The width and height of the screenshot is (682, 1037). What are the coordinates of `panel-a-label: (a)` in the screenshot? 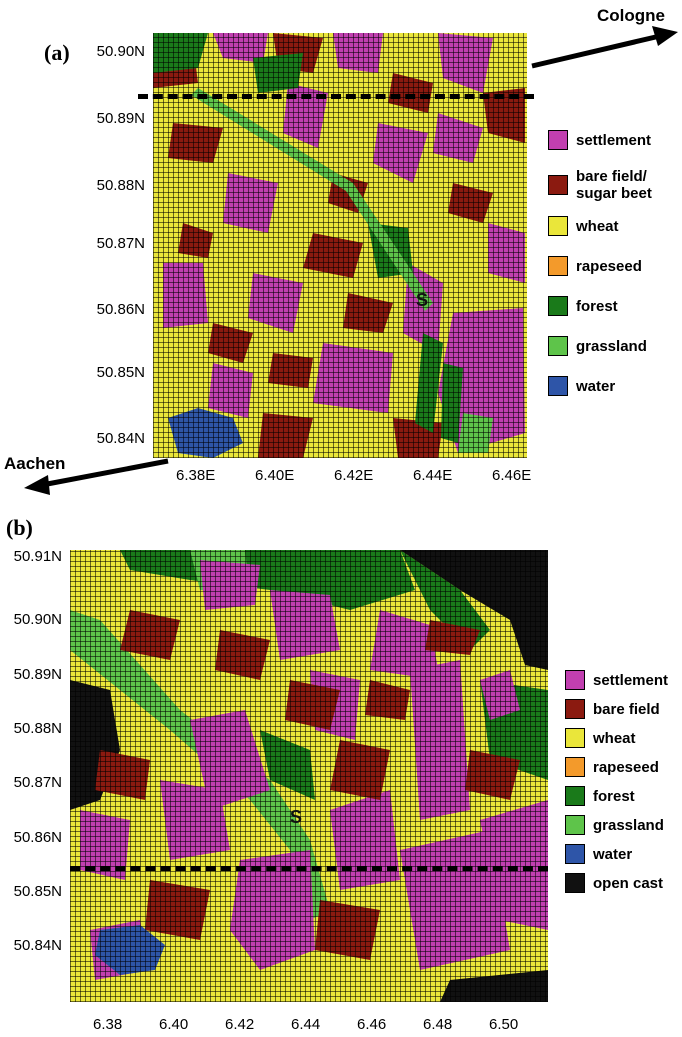 It's located at (57, 52).